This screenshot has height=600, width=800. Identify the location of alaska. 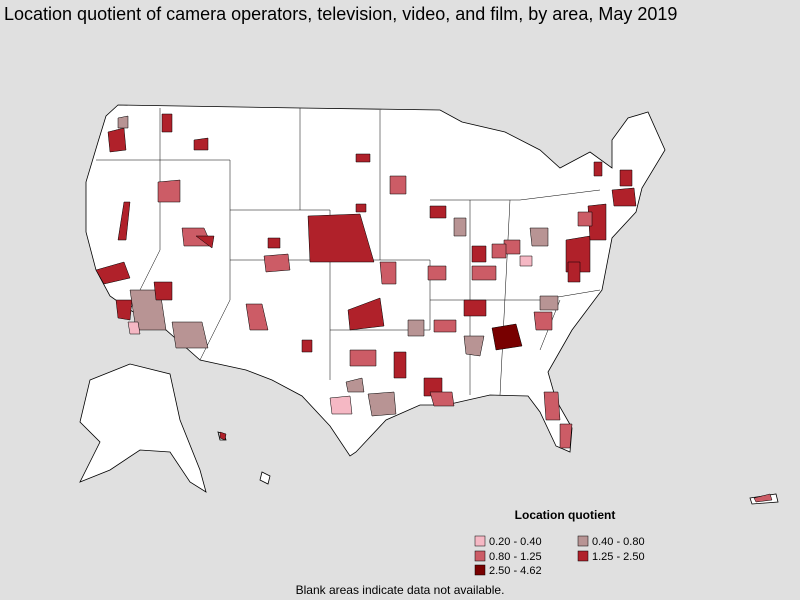
(143, 428).